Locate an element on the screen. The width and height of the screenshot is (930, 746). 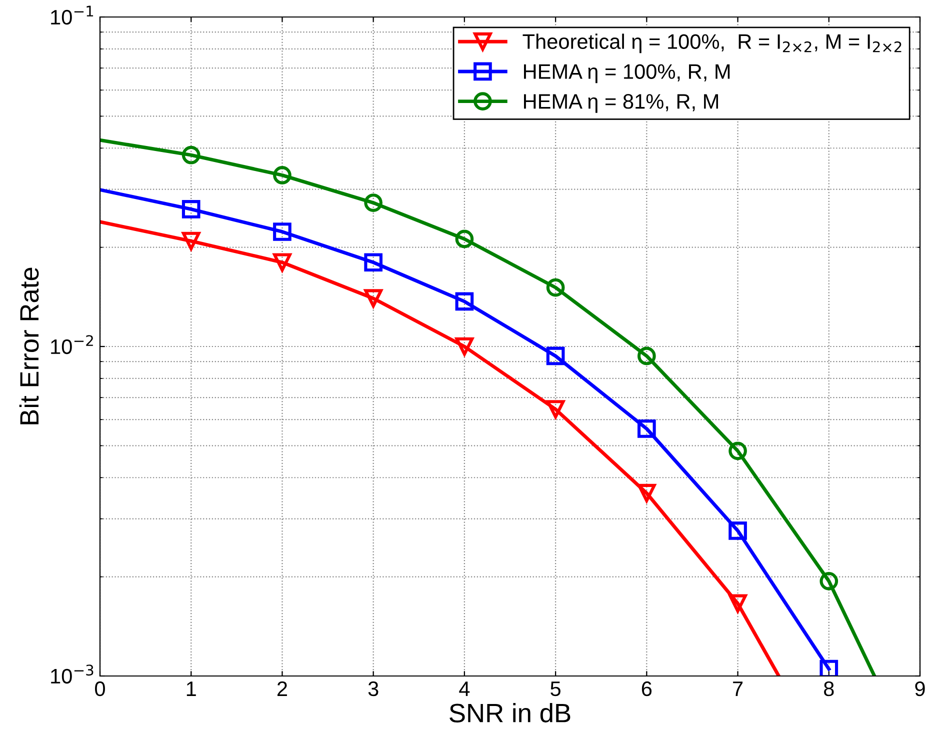
x-tick-label: 2 is located at coordinates (282, 688).